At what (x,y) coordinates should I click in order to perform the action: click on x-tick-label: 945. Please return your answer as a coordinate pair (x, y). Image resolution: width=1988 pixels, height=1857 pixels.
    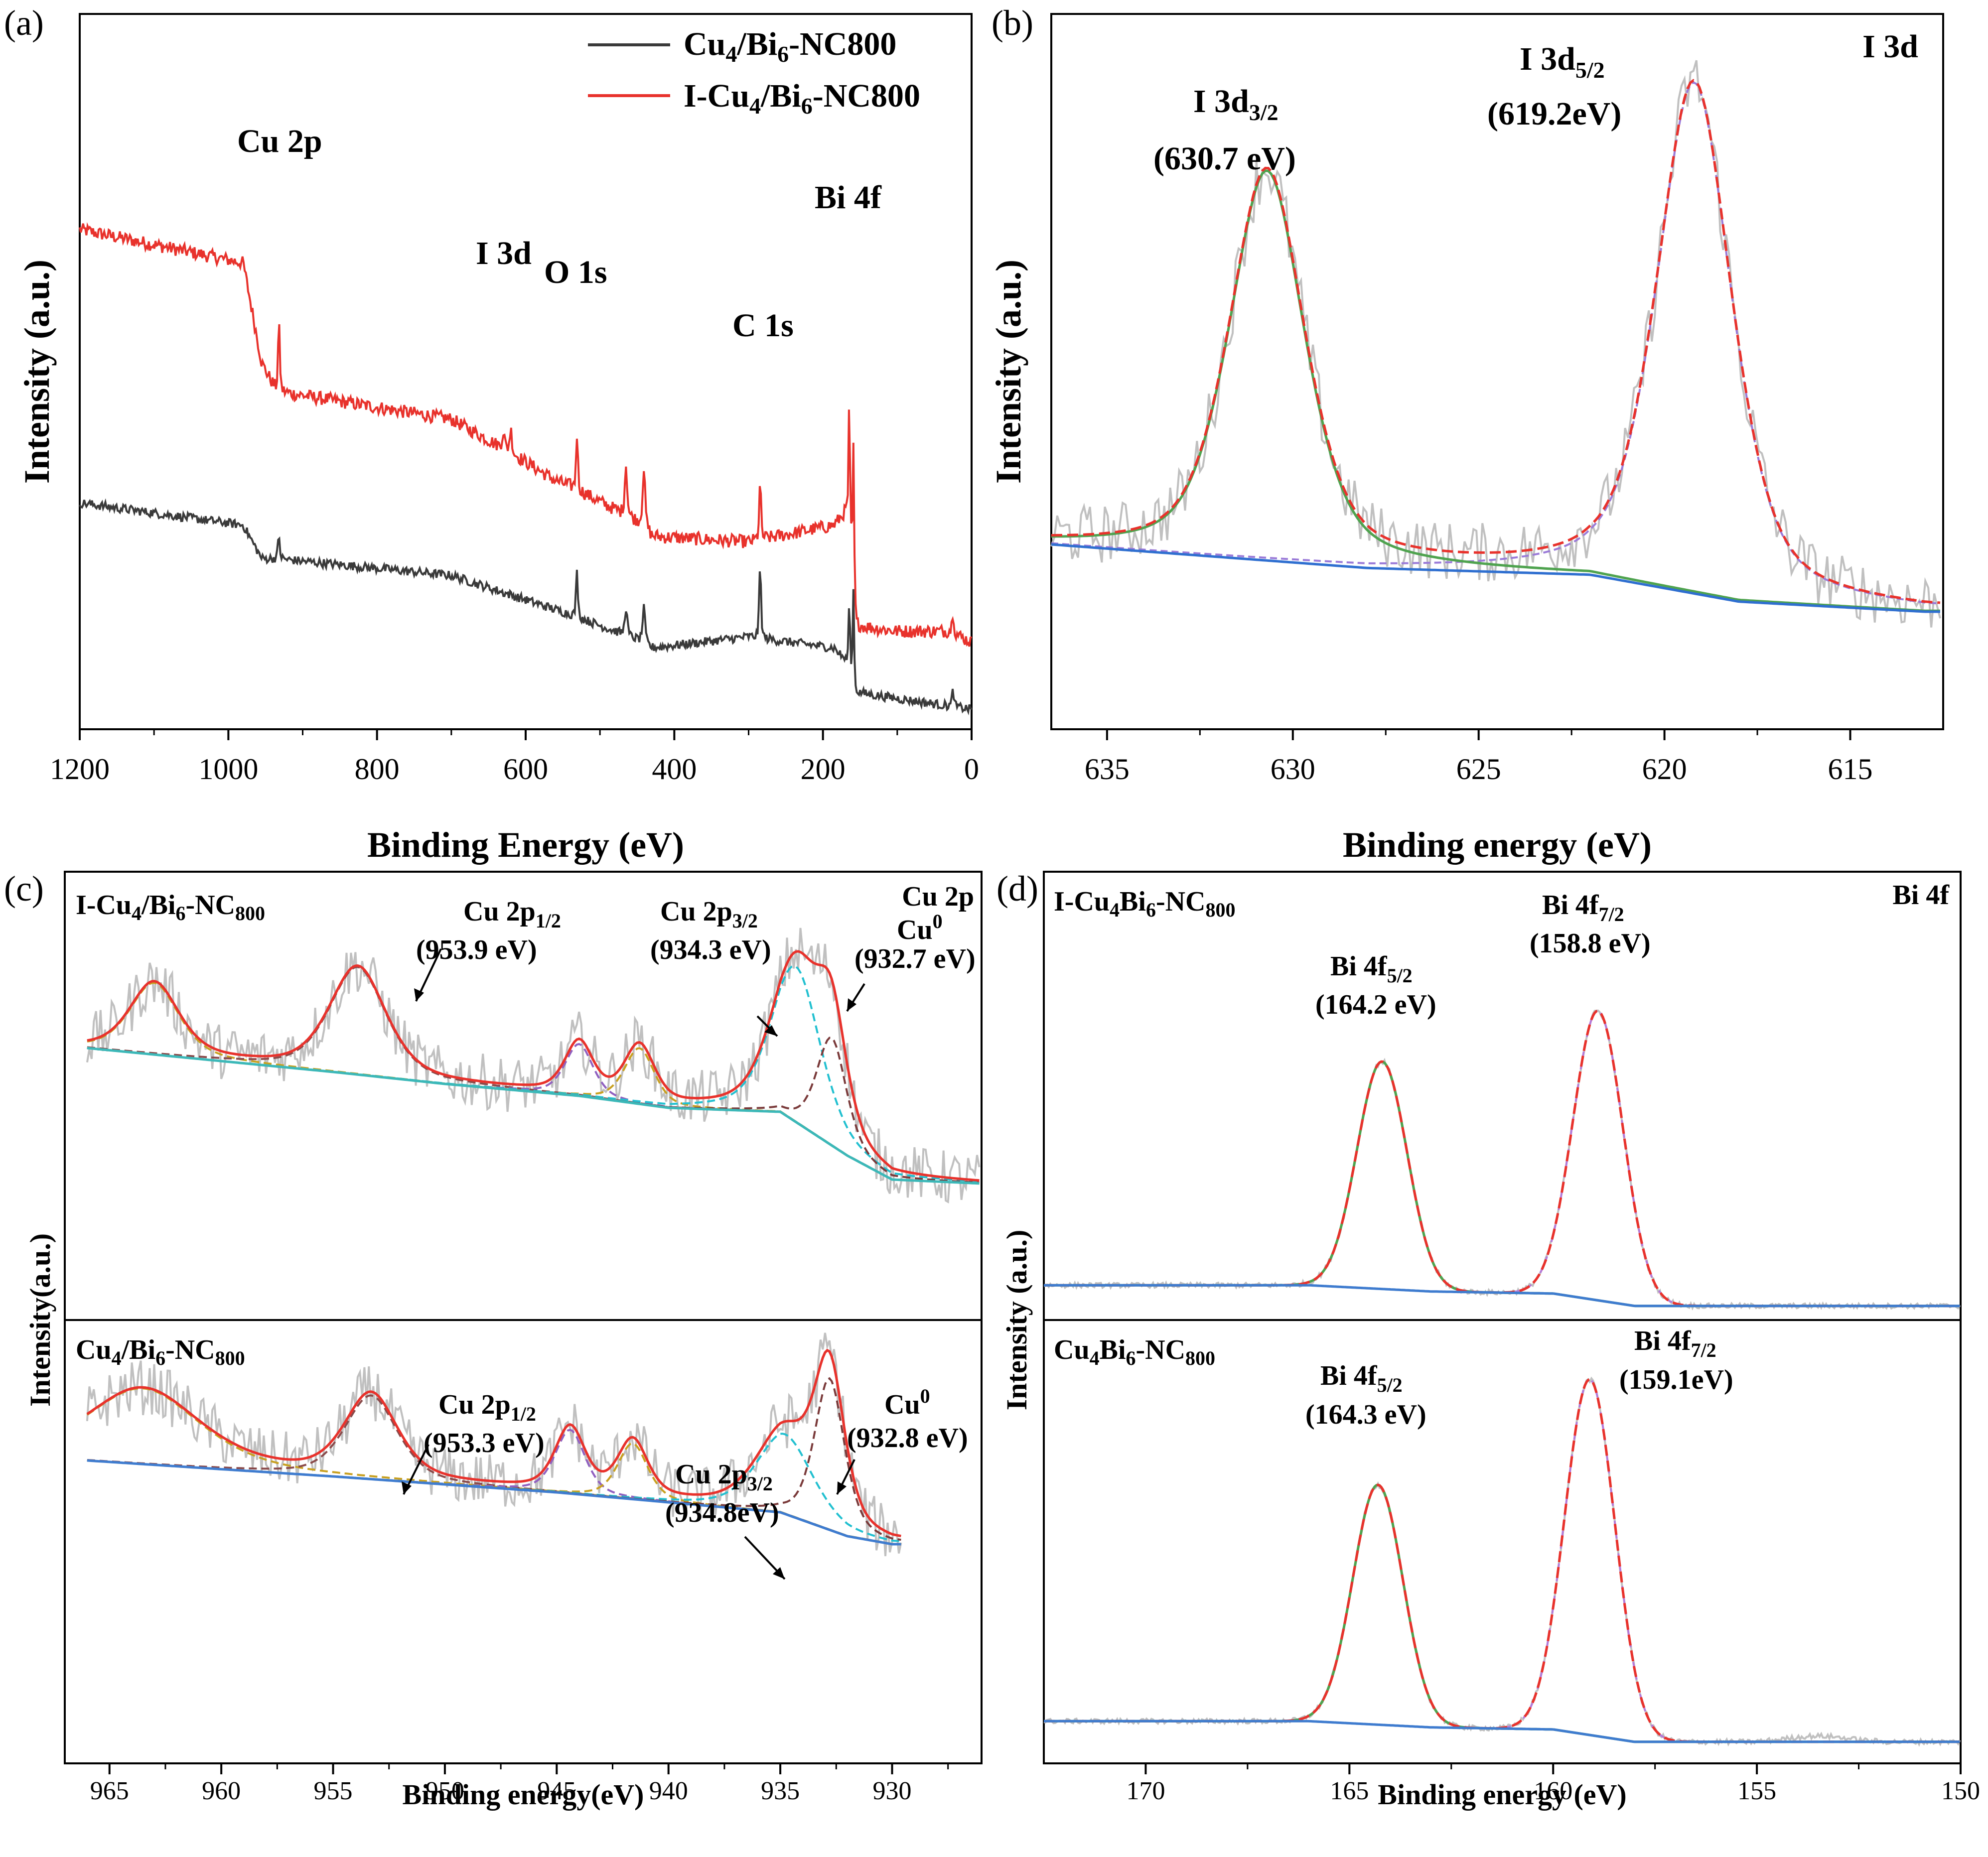
    Looking at the image, I should click on (556, 1791).